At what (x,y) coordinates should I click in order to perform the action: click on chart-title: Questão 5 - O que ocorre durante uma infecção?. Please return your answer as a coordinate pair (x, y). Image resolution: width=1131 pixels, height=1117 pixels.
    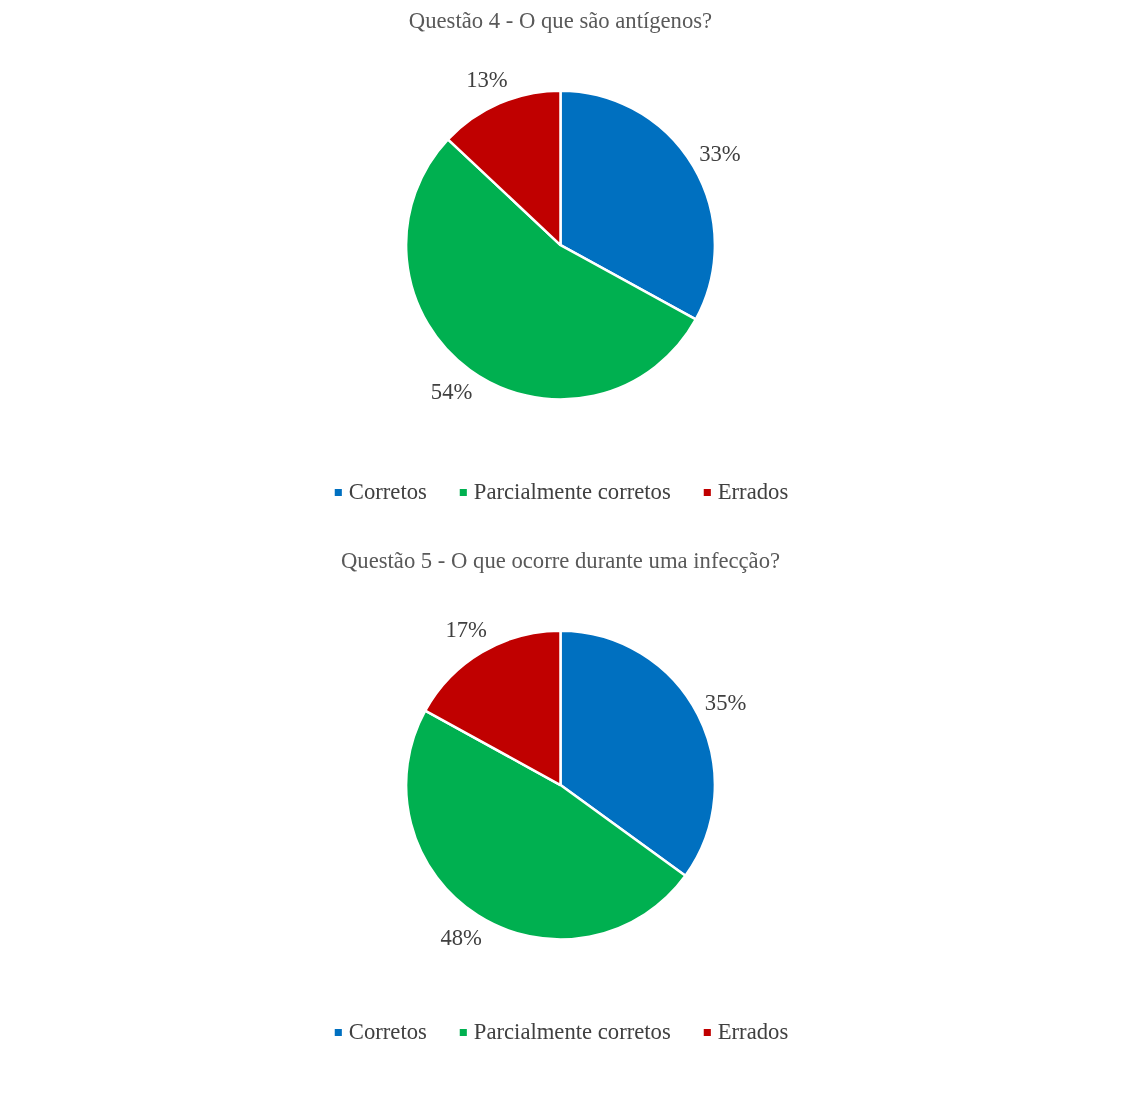
    Looking at the image, I should click on (560, 560).